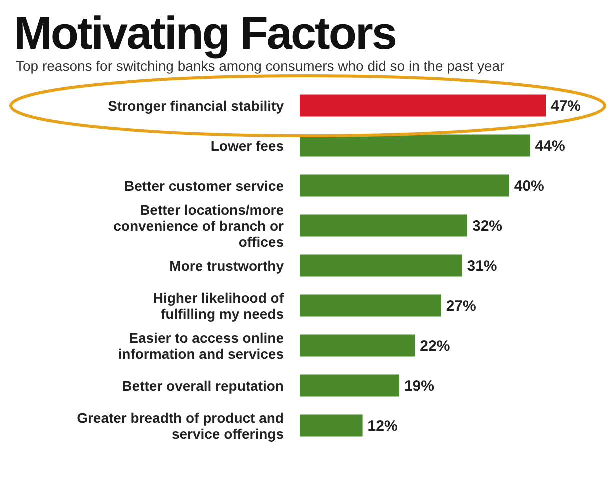 This screenshot has width=615, height=501. What do you see at coordinates (180, 426) in the screenshot?
I see `y-tick-label: Greater breadth of product and service offerings` at bounding box center [180, 426].